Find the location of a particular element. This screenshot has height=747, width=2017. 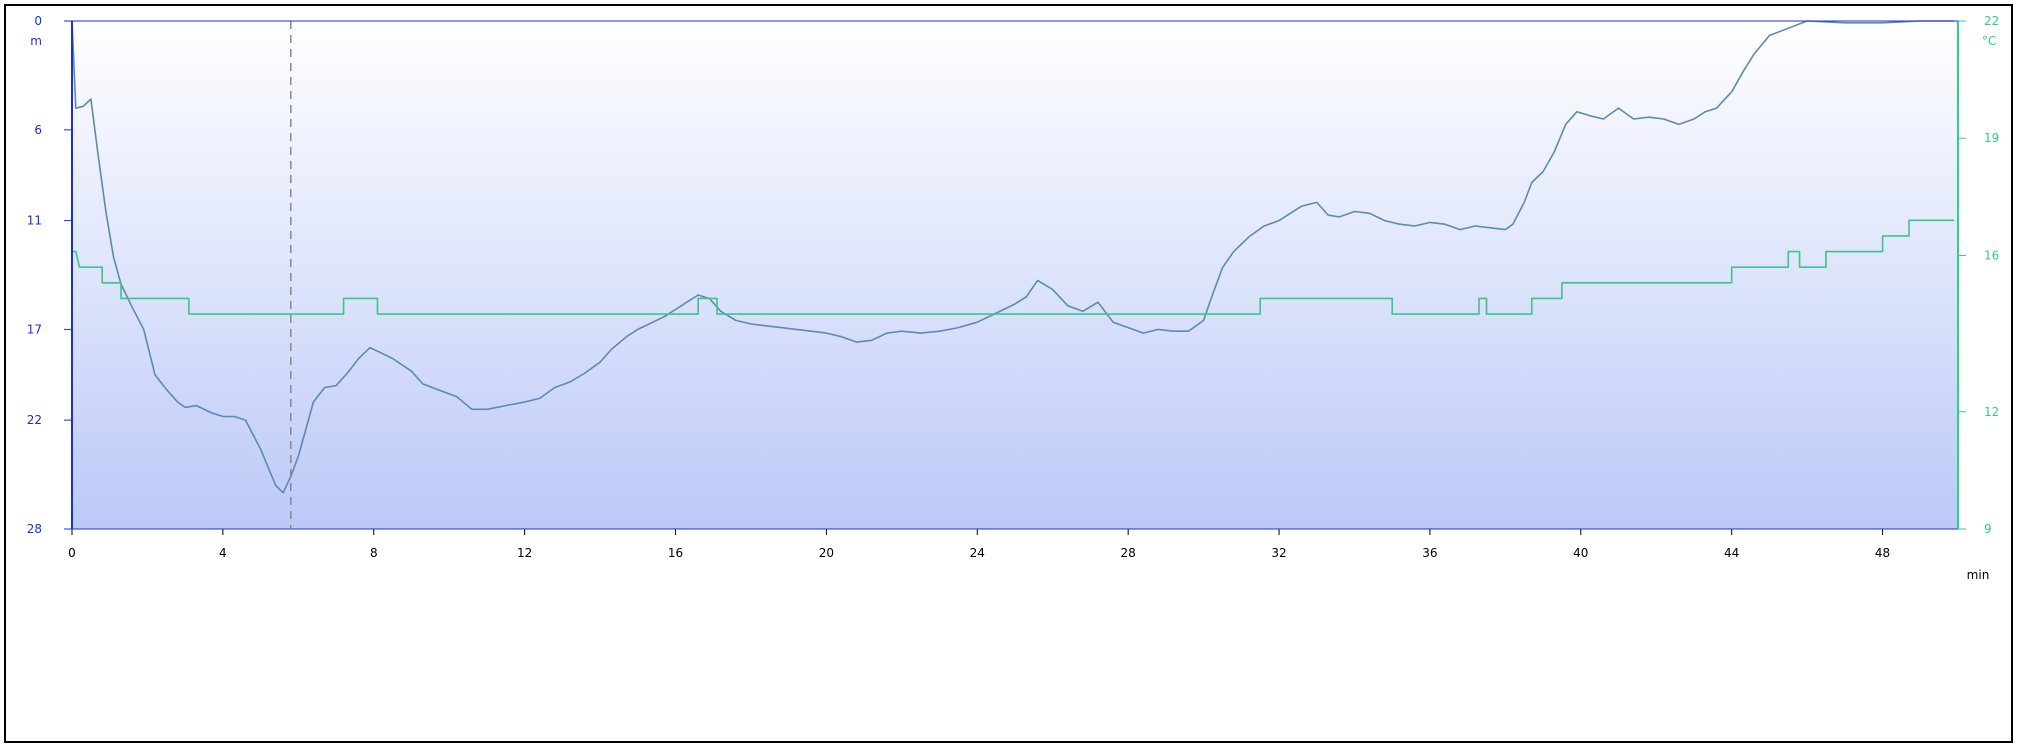

x-tick-label: 24 is located at coordinates (977, 553).